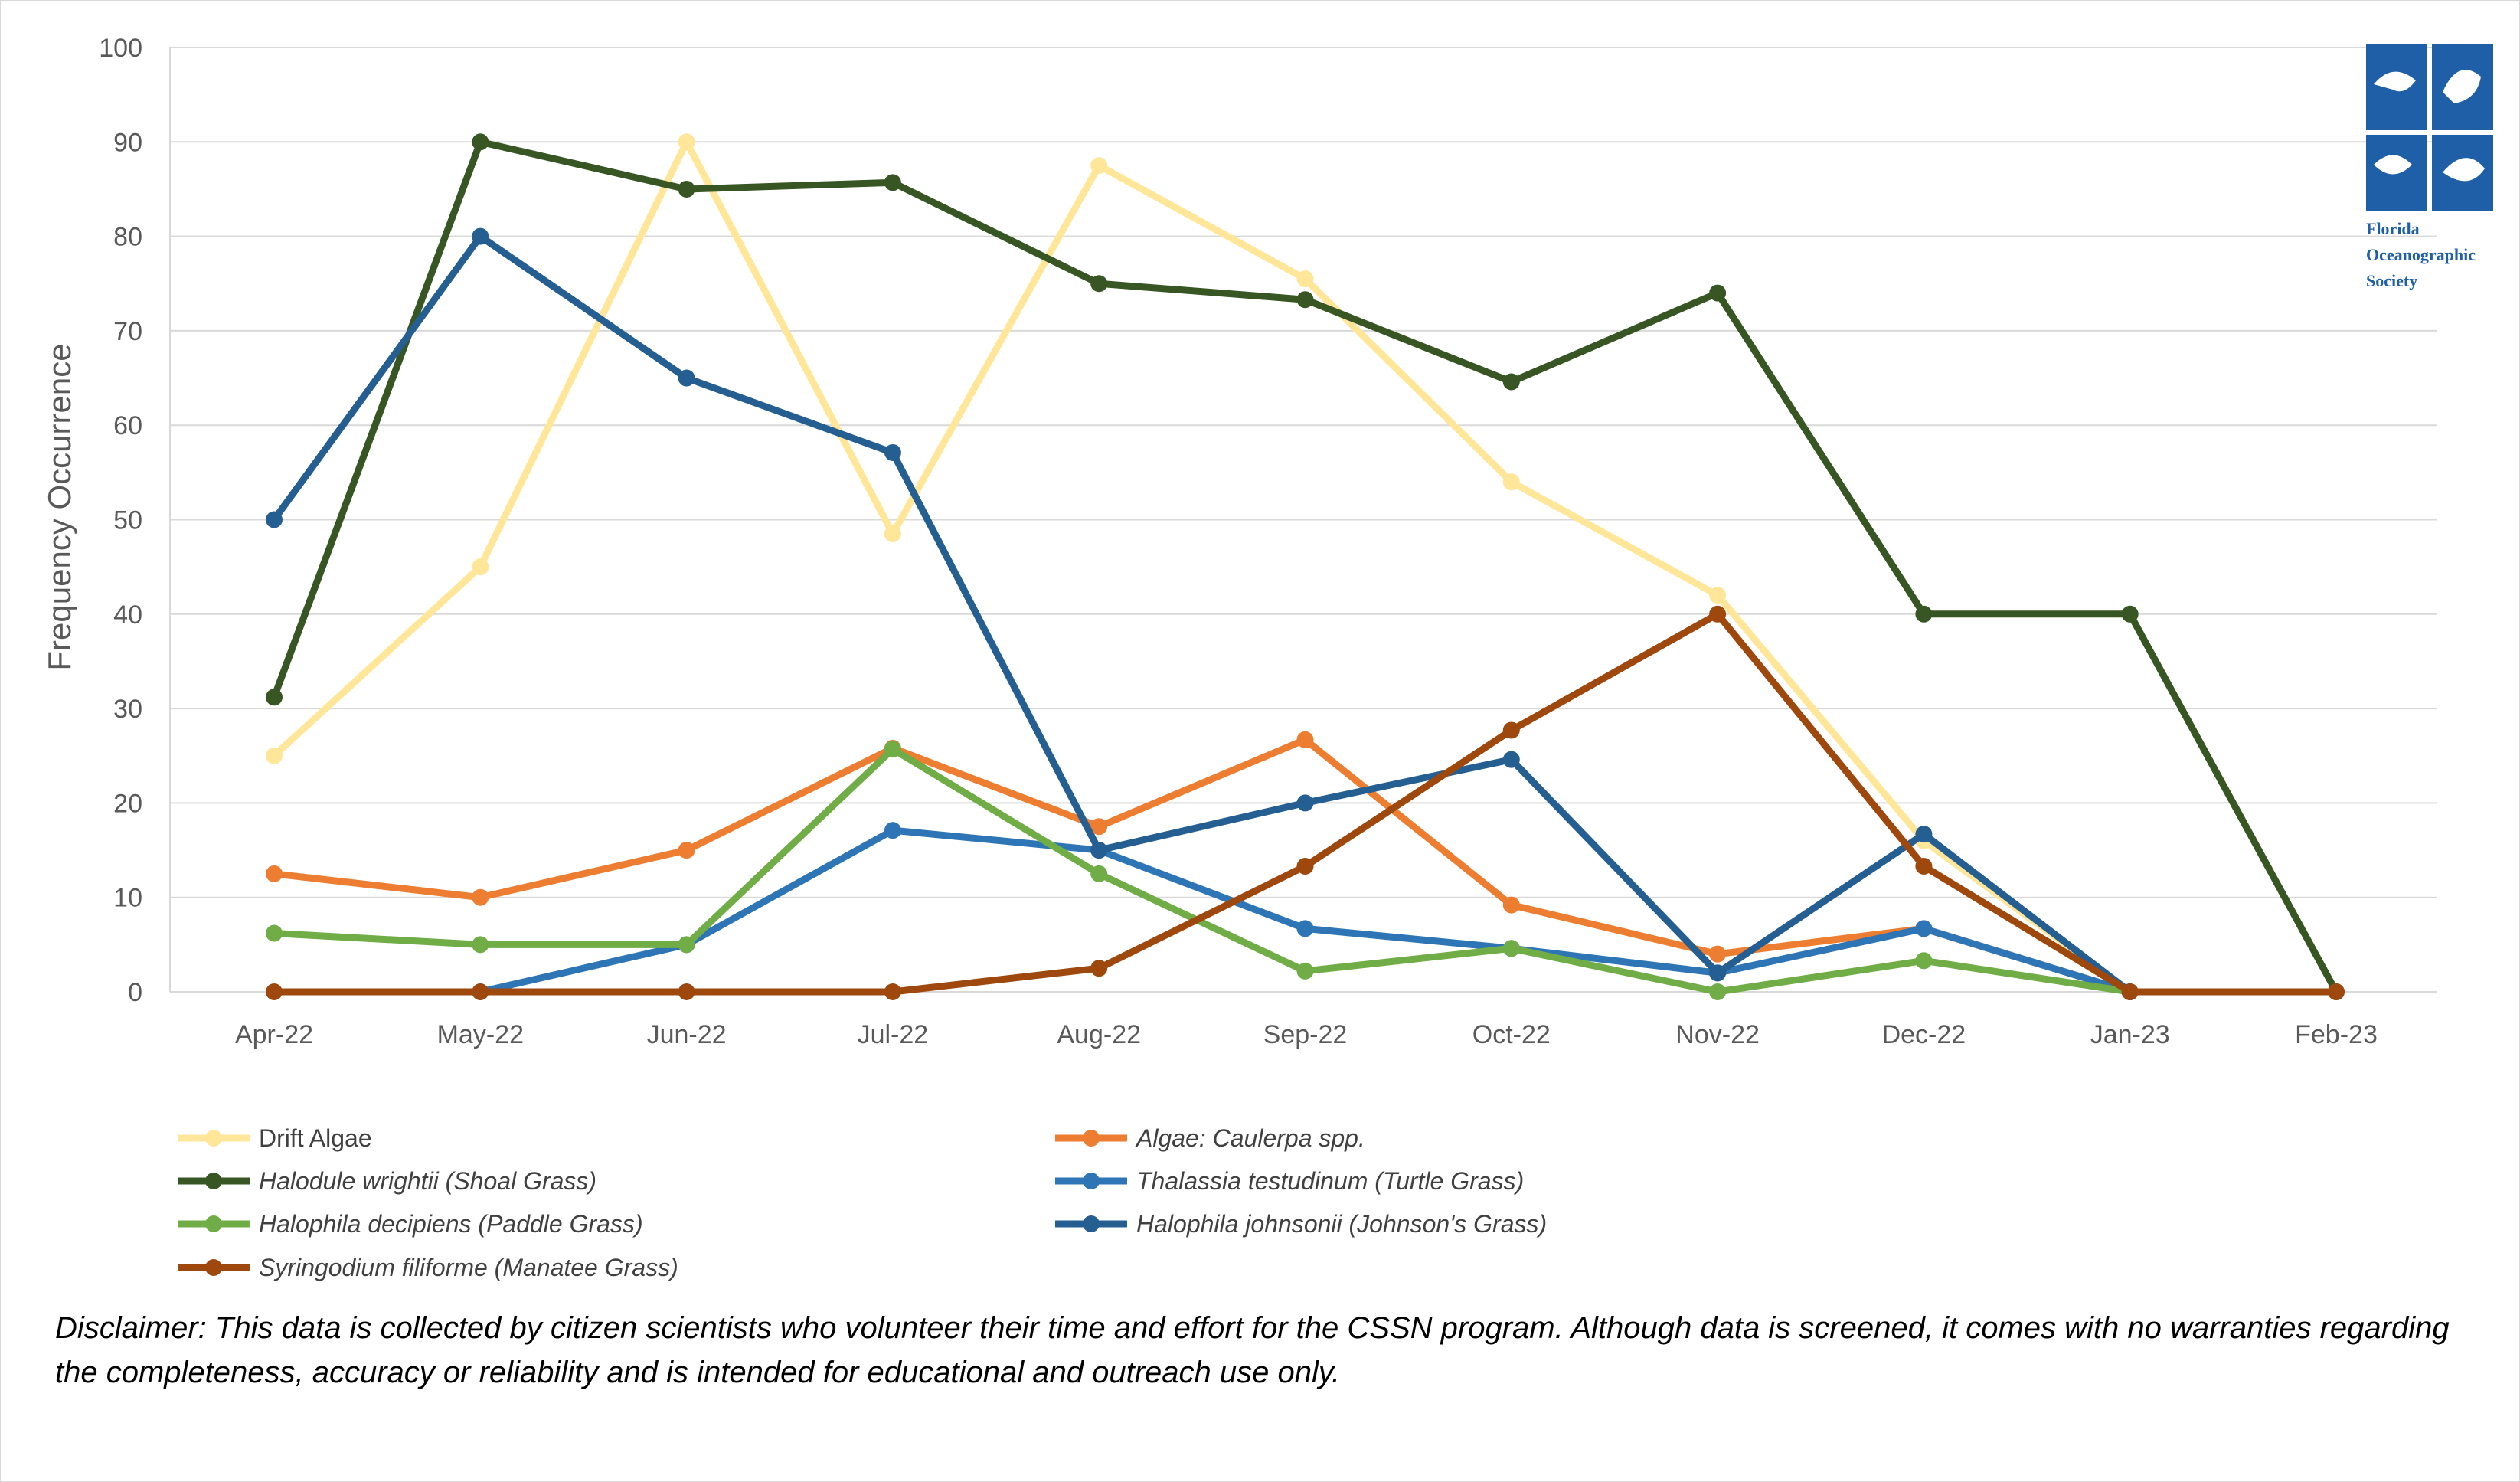 This screenshot has width=2520, height=1482. What do you see at coordinates (427, 1181) in the screenshot?
I see `legend-label: Halodule wrightii (Shoal Grass)` at bounding box center [427, 1181].